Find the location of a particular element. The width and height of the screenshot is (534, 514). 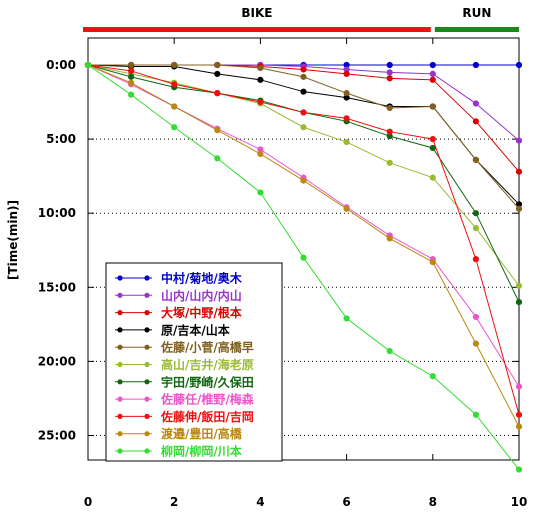

legend-label: 山内/山内/内山 is located at coordinates (201, 295).